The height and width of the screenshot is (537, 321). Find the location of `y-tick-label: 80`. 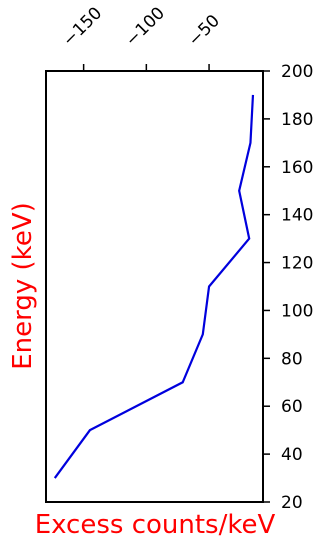

y-tick-label: 80 is located at coordinates (292, 359).